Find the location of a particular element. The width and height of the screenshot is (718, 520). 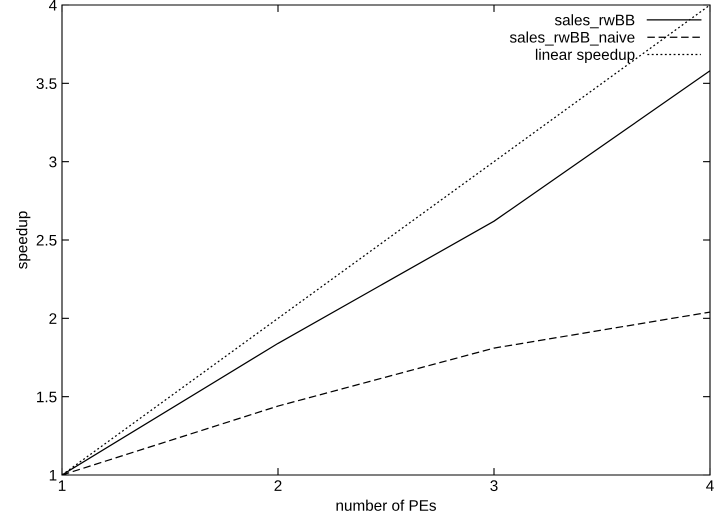

legend-label: sales_rwBB_naive is located at coordinates (572, 38).